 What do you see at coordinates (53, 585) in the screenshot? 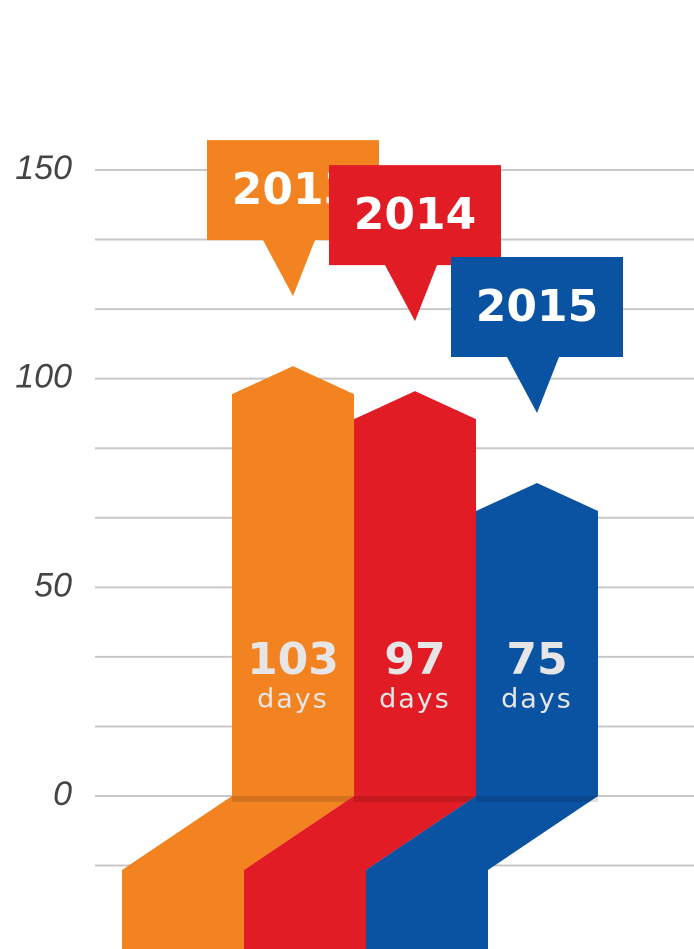
I see `y-tick-label: 50` at bounding box center [53, 585].